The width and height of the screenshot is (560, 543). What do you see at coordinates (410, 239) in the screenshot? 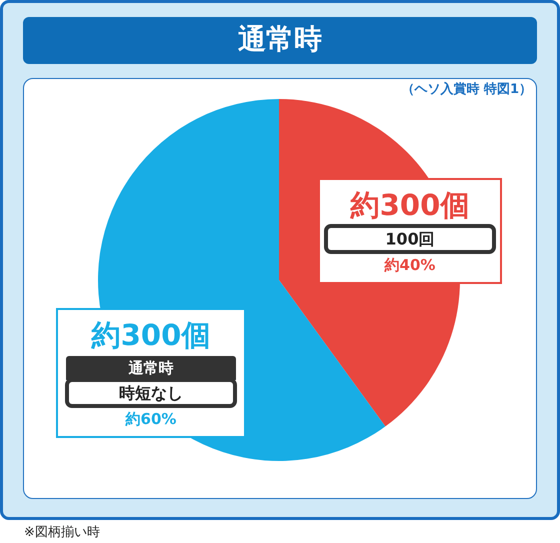
I see `text: 100回` at bounding box center [410, 239].